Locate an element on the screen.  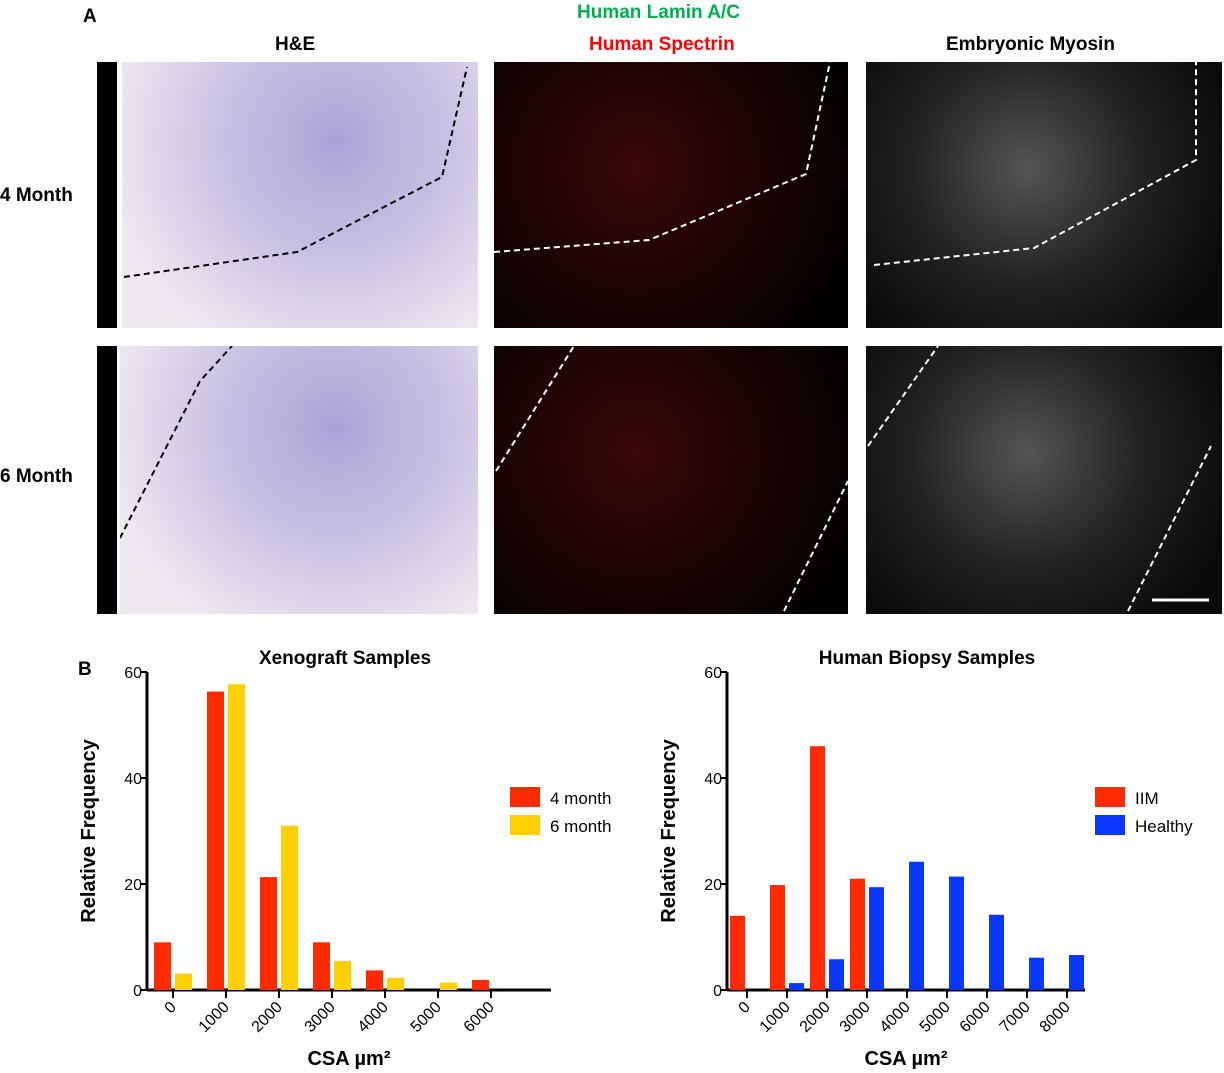
column-myosin: Embryonic Myosin is located at coordinates (1030, 44).